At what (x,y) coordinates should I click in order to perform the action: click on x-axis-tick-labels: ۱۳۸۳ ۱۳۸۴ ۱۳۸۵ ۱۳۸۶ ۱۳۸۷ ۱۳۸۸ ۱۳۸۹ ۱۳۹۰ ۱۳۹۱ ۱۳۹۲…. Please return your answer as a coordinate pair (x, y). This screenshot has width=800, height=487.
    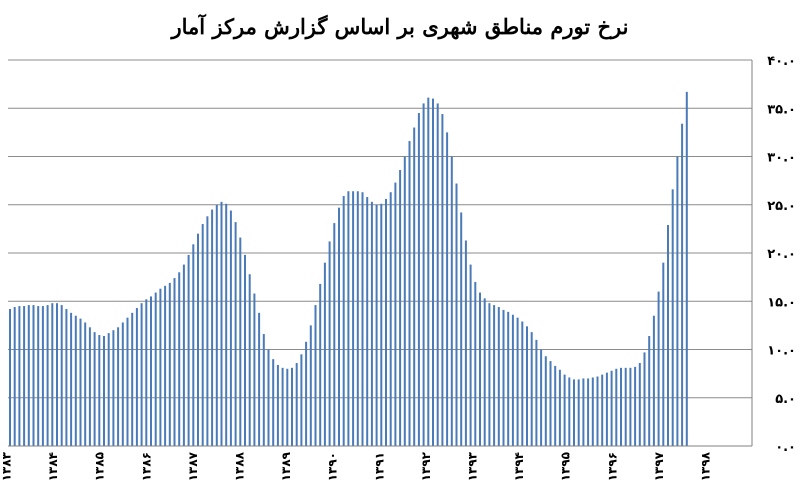
    Looking at the image, I should click on (356, 466).